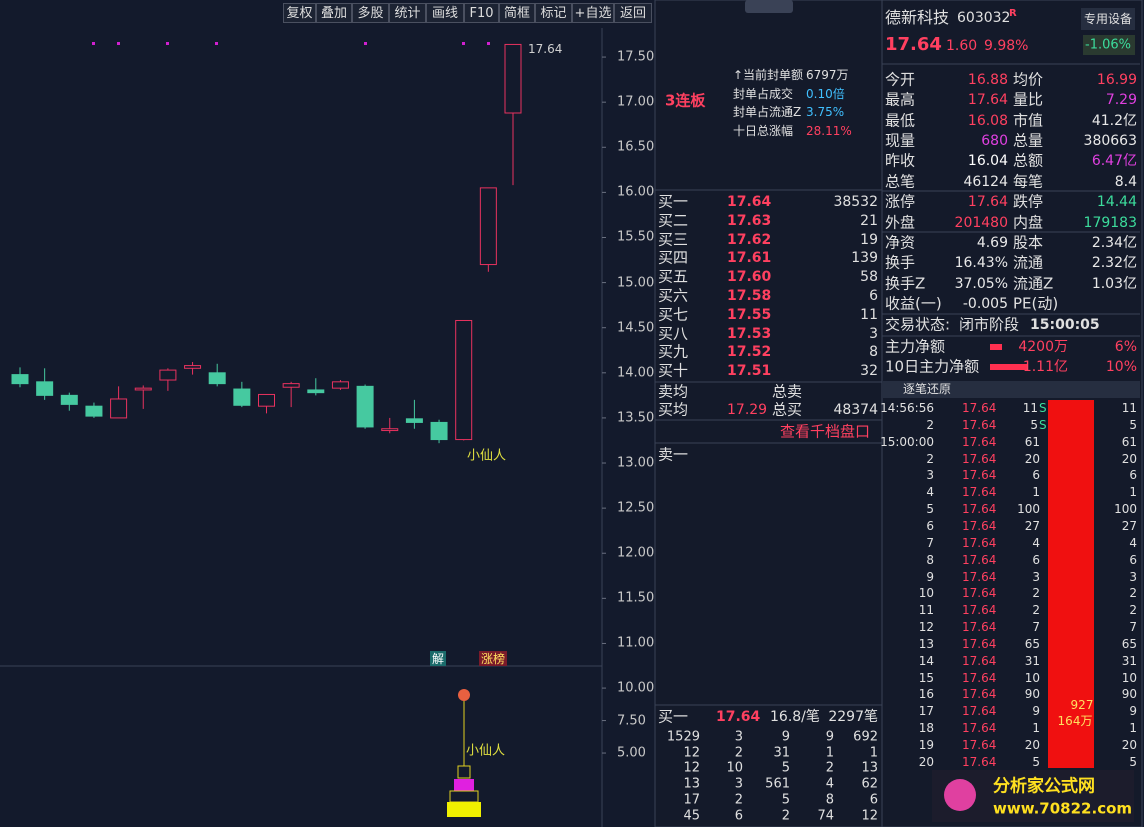 The width and height of the screenshot is (1144, 827). What do you see at coordinates (1028, 120) in the screenshot?
I see `stat-label: 市值` at bounding box center [1028, 120].